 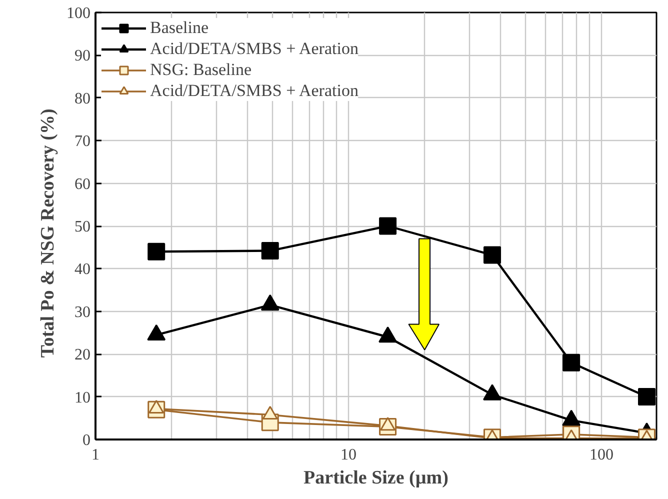 I want to click on y-tick-label: 0, so click(x=86, y=440).